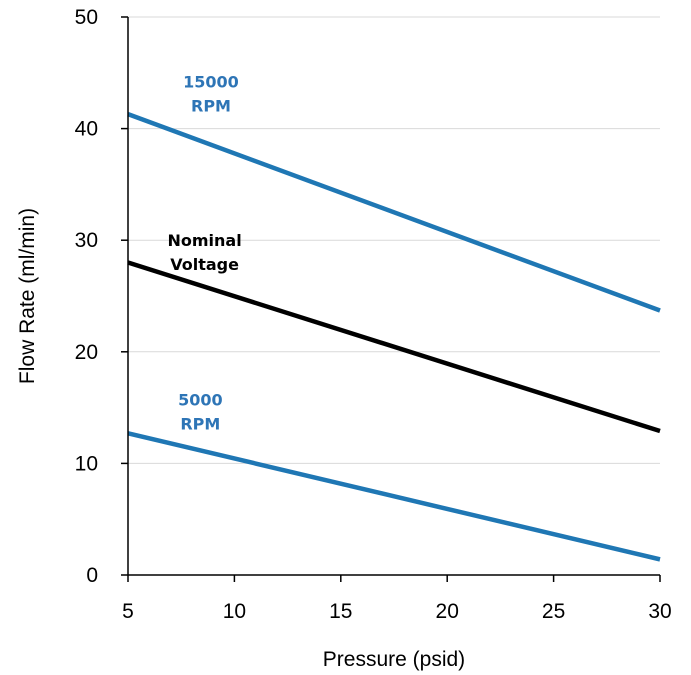 Image resolution: width=691 pixels, height=675 pixels. Describe the element at coordinates (128, 611) in the screenshot. I see `x-tick-label-5: 5` at that location.